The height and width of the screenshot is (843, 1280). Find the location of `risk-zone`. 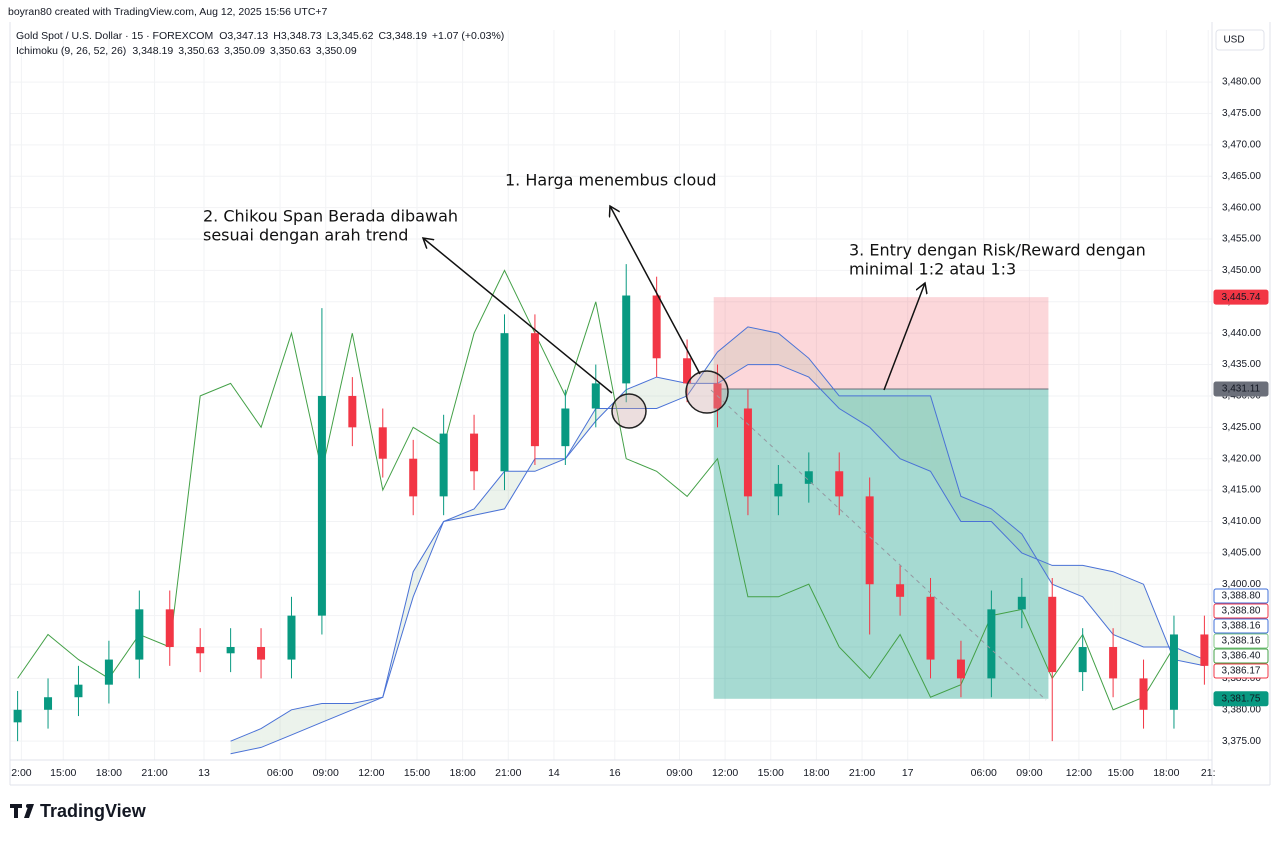

risk-zone is located at coordinates (881, 343).